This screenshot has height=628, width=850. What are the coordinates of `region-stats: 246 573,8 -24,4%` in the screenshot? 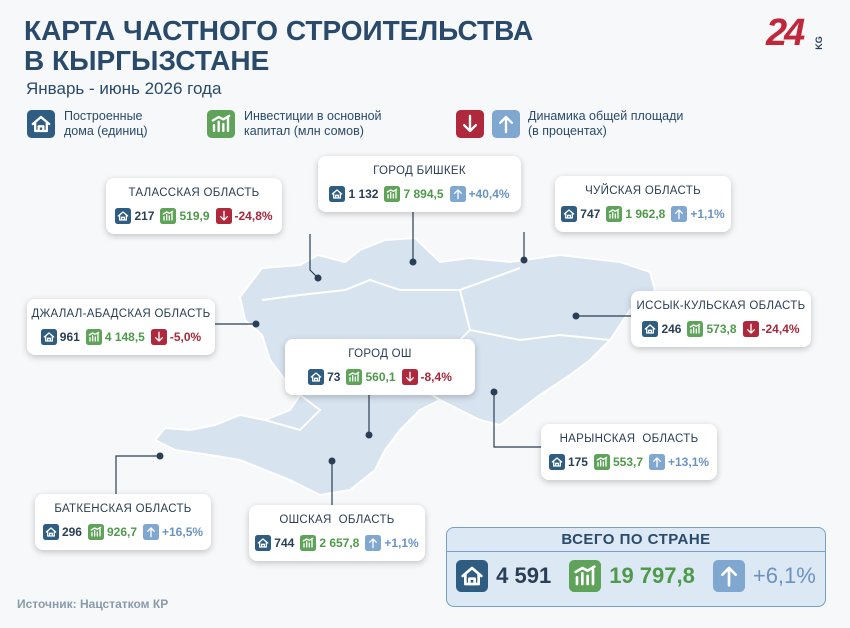 It's located at (721, 329).